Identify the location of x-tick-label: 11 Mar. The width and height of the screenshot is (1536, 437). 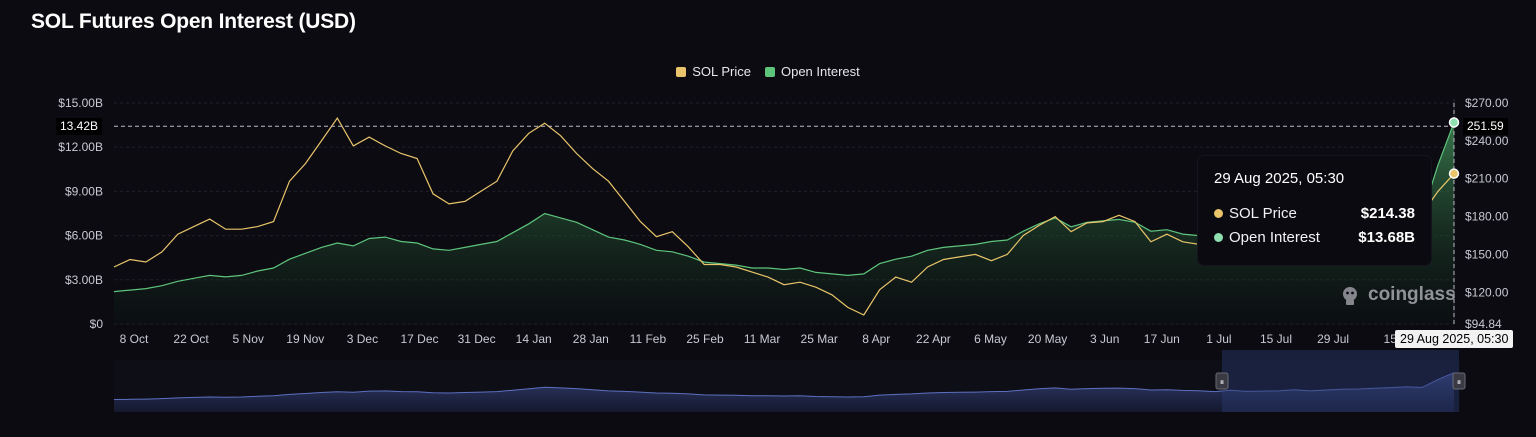
(762, 339).